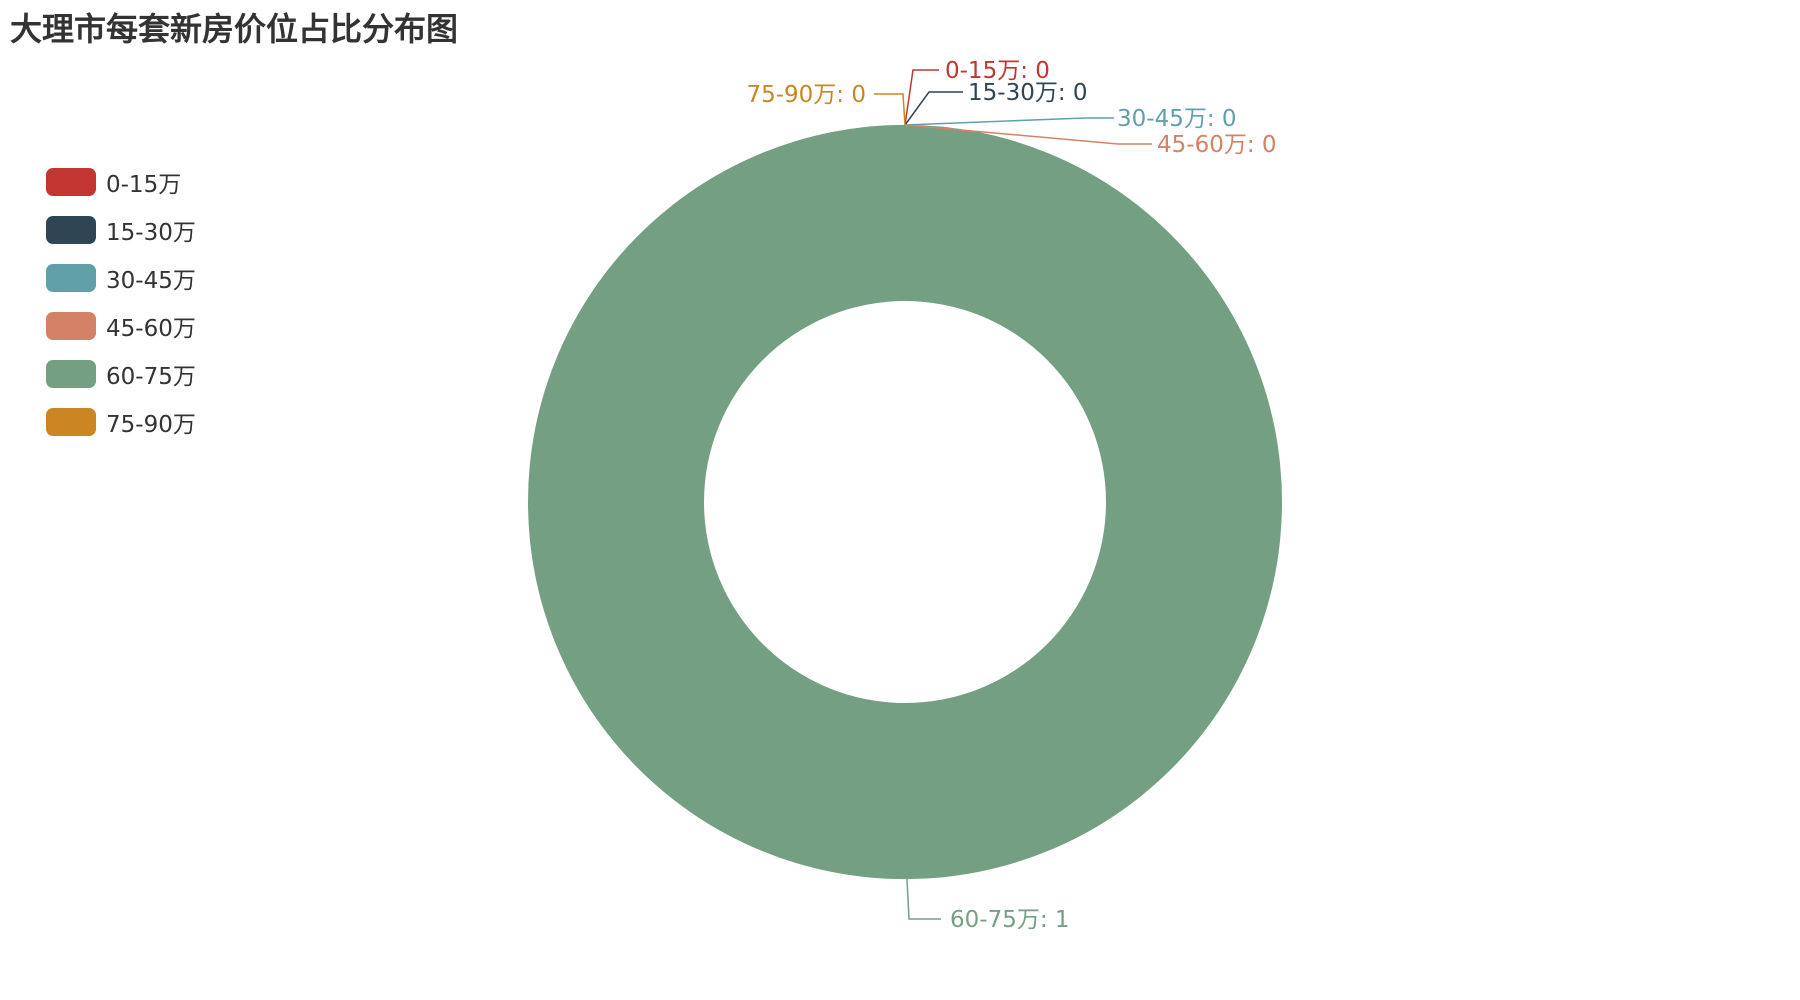 Image resolution: width=1800 pixels, height=1000 pixels. I want to click on label-leader-lines, so click(1013, 494).